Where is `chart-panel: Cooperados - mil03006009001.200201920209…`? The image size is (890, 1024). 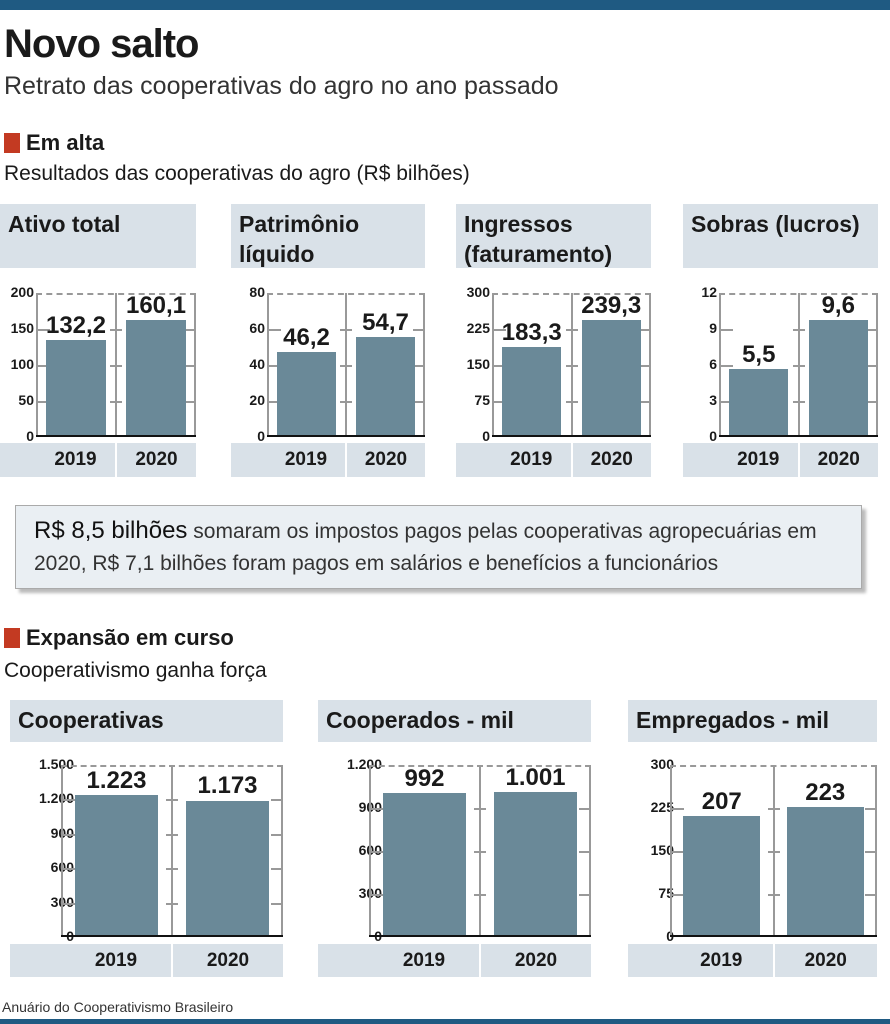 chart-panel: Cooperados - mil03006009001.200201920209… is located at coordinates (454, 838).